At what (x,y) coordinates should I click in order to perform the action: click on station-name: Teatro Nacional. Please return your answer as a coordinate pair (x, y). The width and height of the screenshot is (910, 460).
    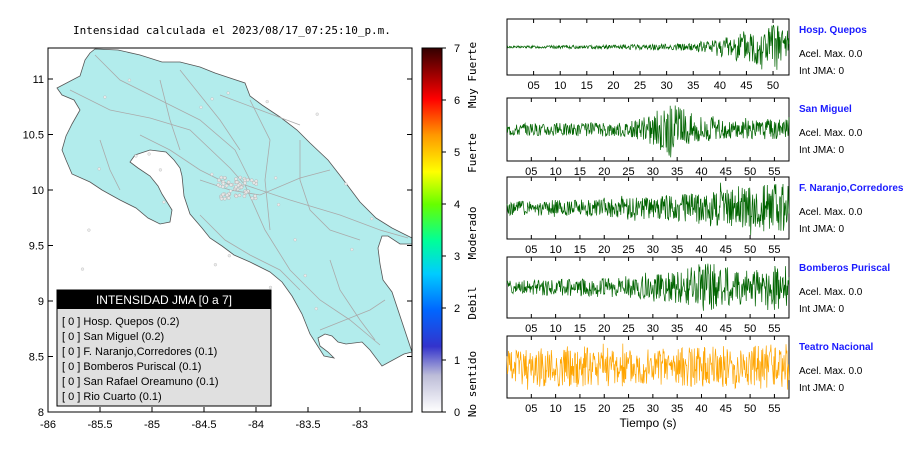
    Looking at the image, I should click on (836, 347).